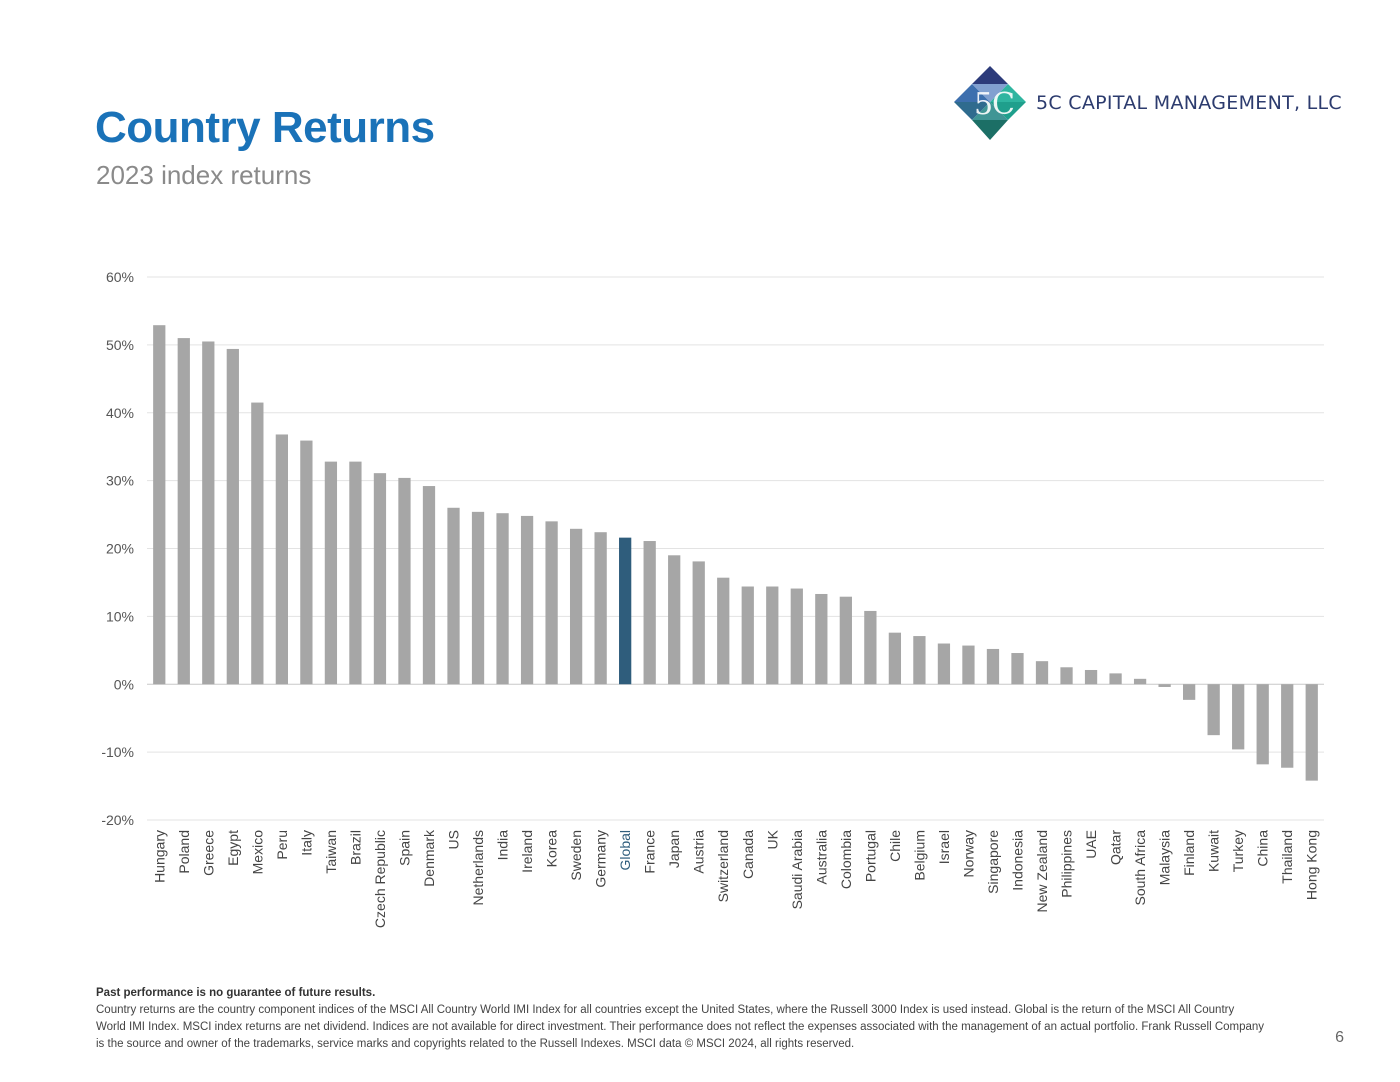 Image resolution: width=1400 pixels, height=1082 pixels. What do you see at coordinates (1339, 1037) in the screenshot?
I see `page-number: 6` at bounding box center [1339, 1037].